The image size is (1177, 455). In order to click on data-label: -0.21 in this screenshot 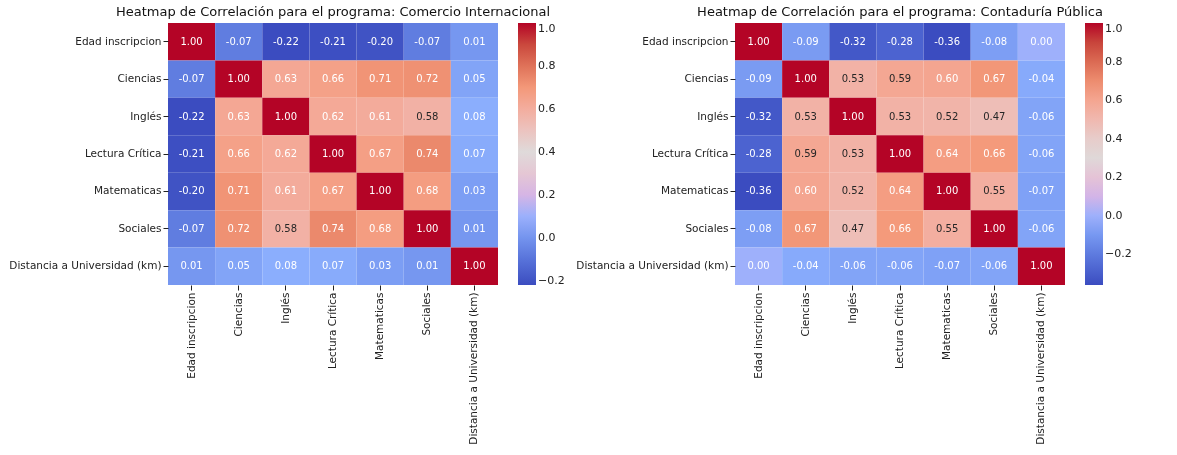, I will do `click(333, 41)`.